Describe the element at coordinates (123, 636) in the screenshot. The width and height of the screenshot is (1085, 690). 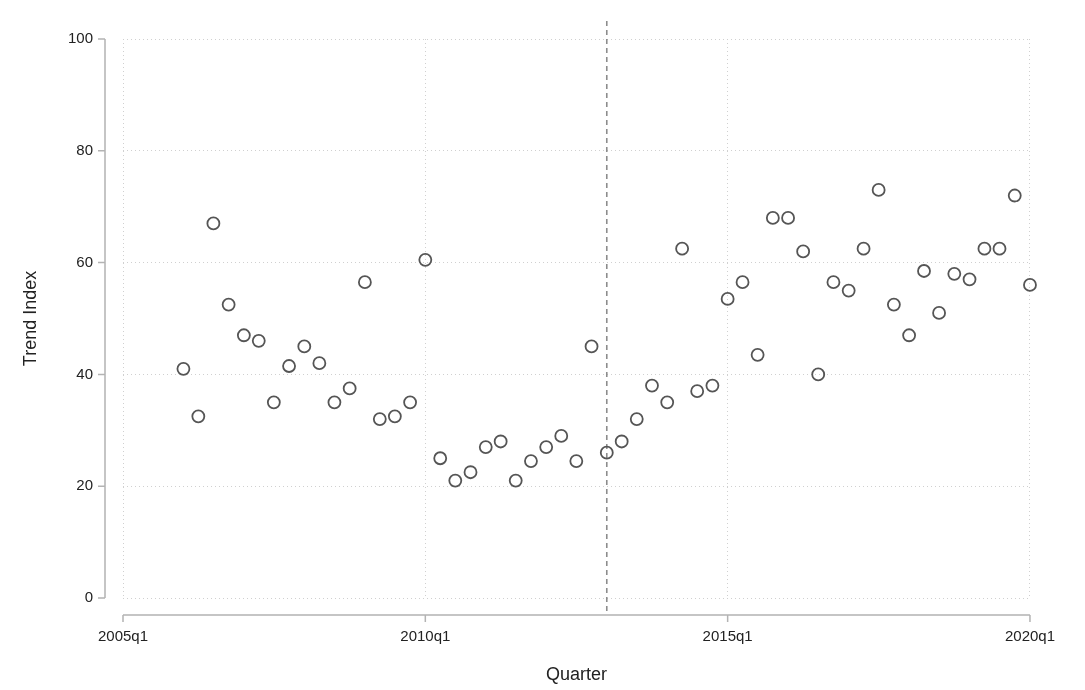
I see `x-tick-label: 2005q1` at that location.